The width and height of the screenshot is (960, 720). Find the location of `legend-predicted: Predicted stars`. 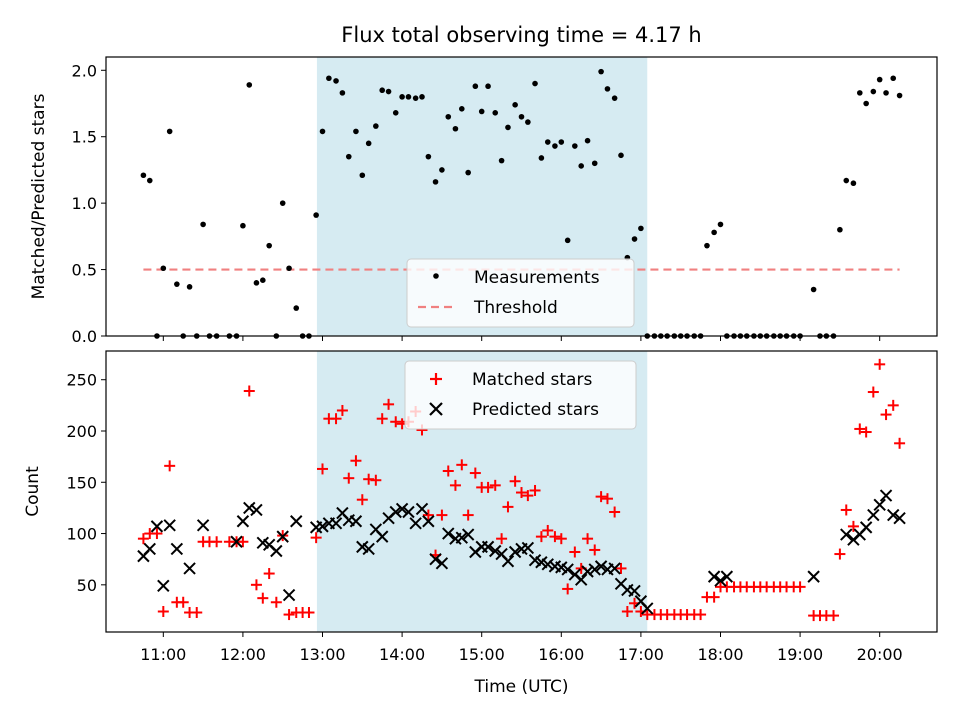

legend-predicted: Predicted stars is located at coordinates (535, 410).